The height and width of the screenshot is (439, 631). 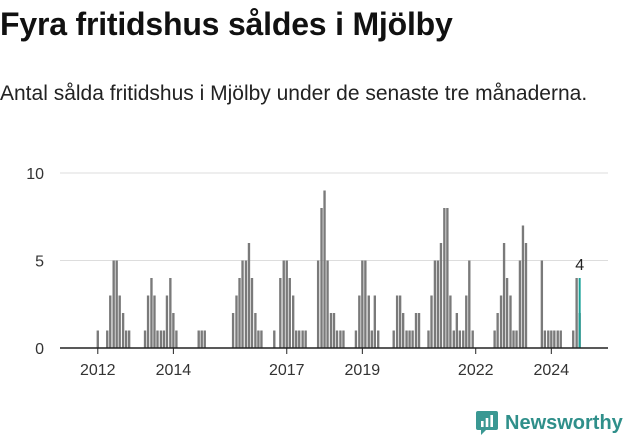 I want to click on y-tick-label: 0, so click(x=39, y=349).